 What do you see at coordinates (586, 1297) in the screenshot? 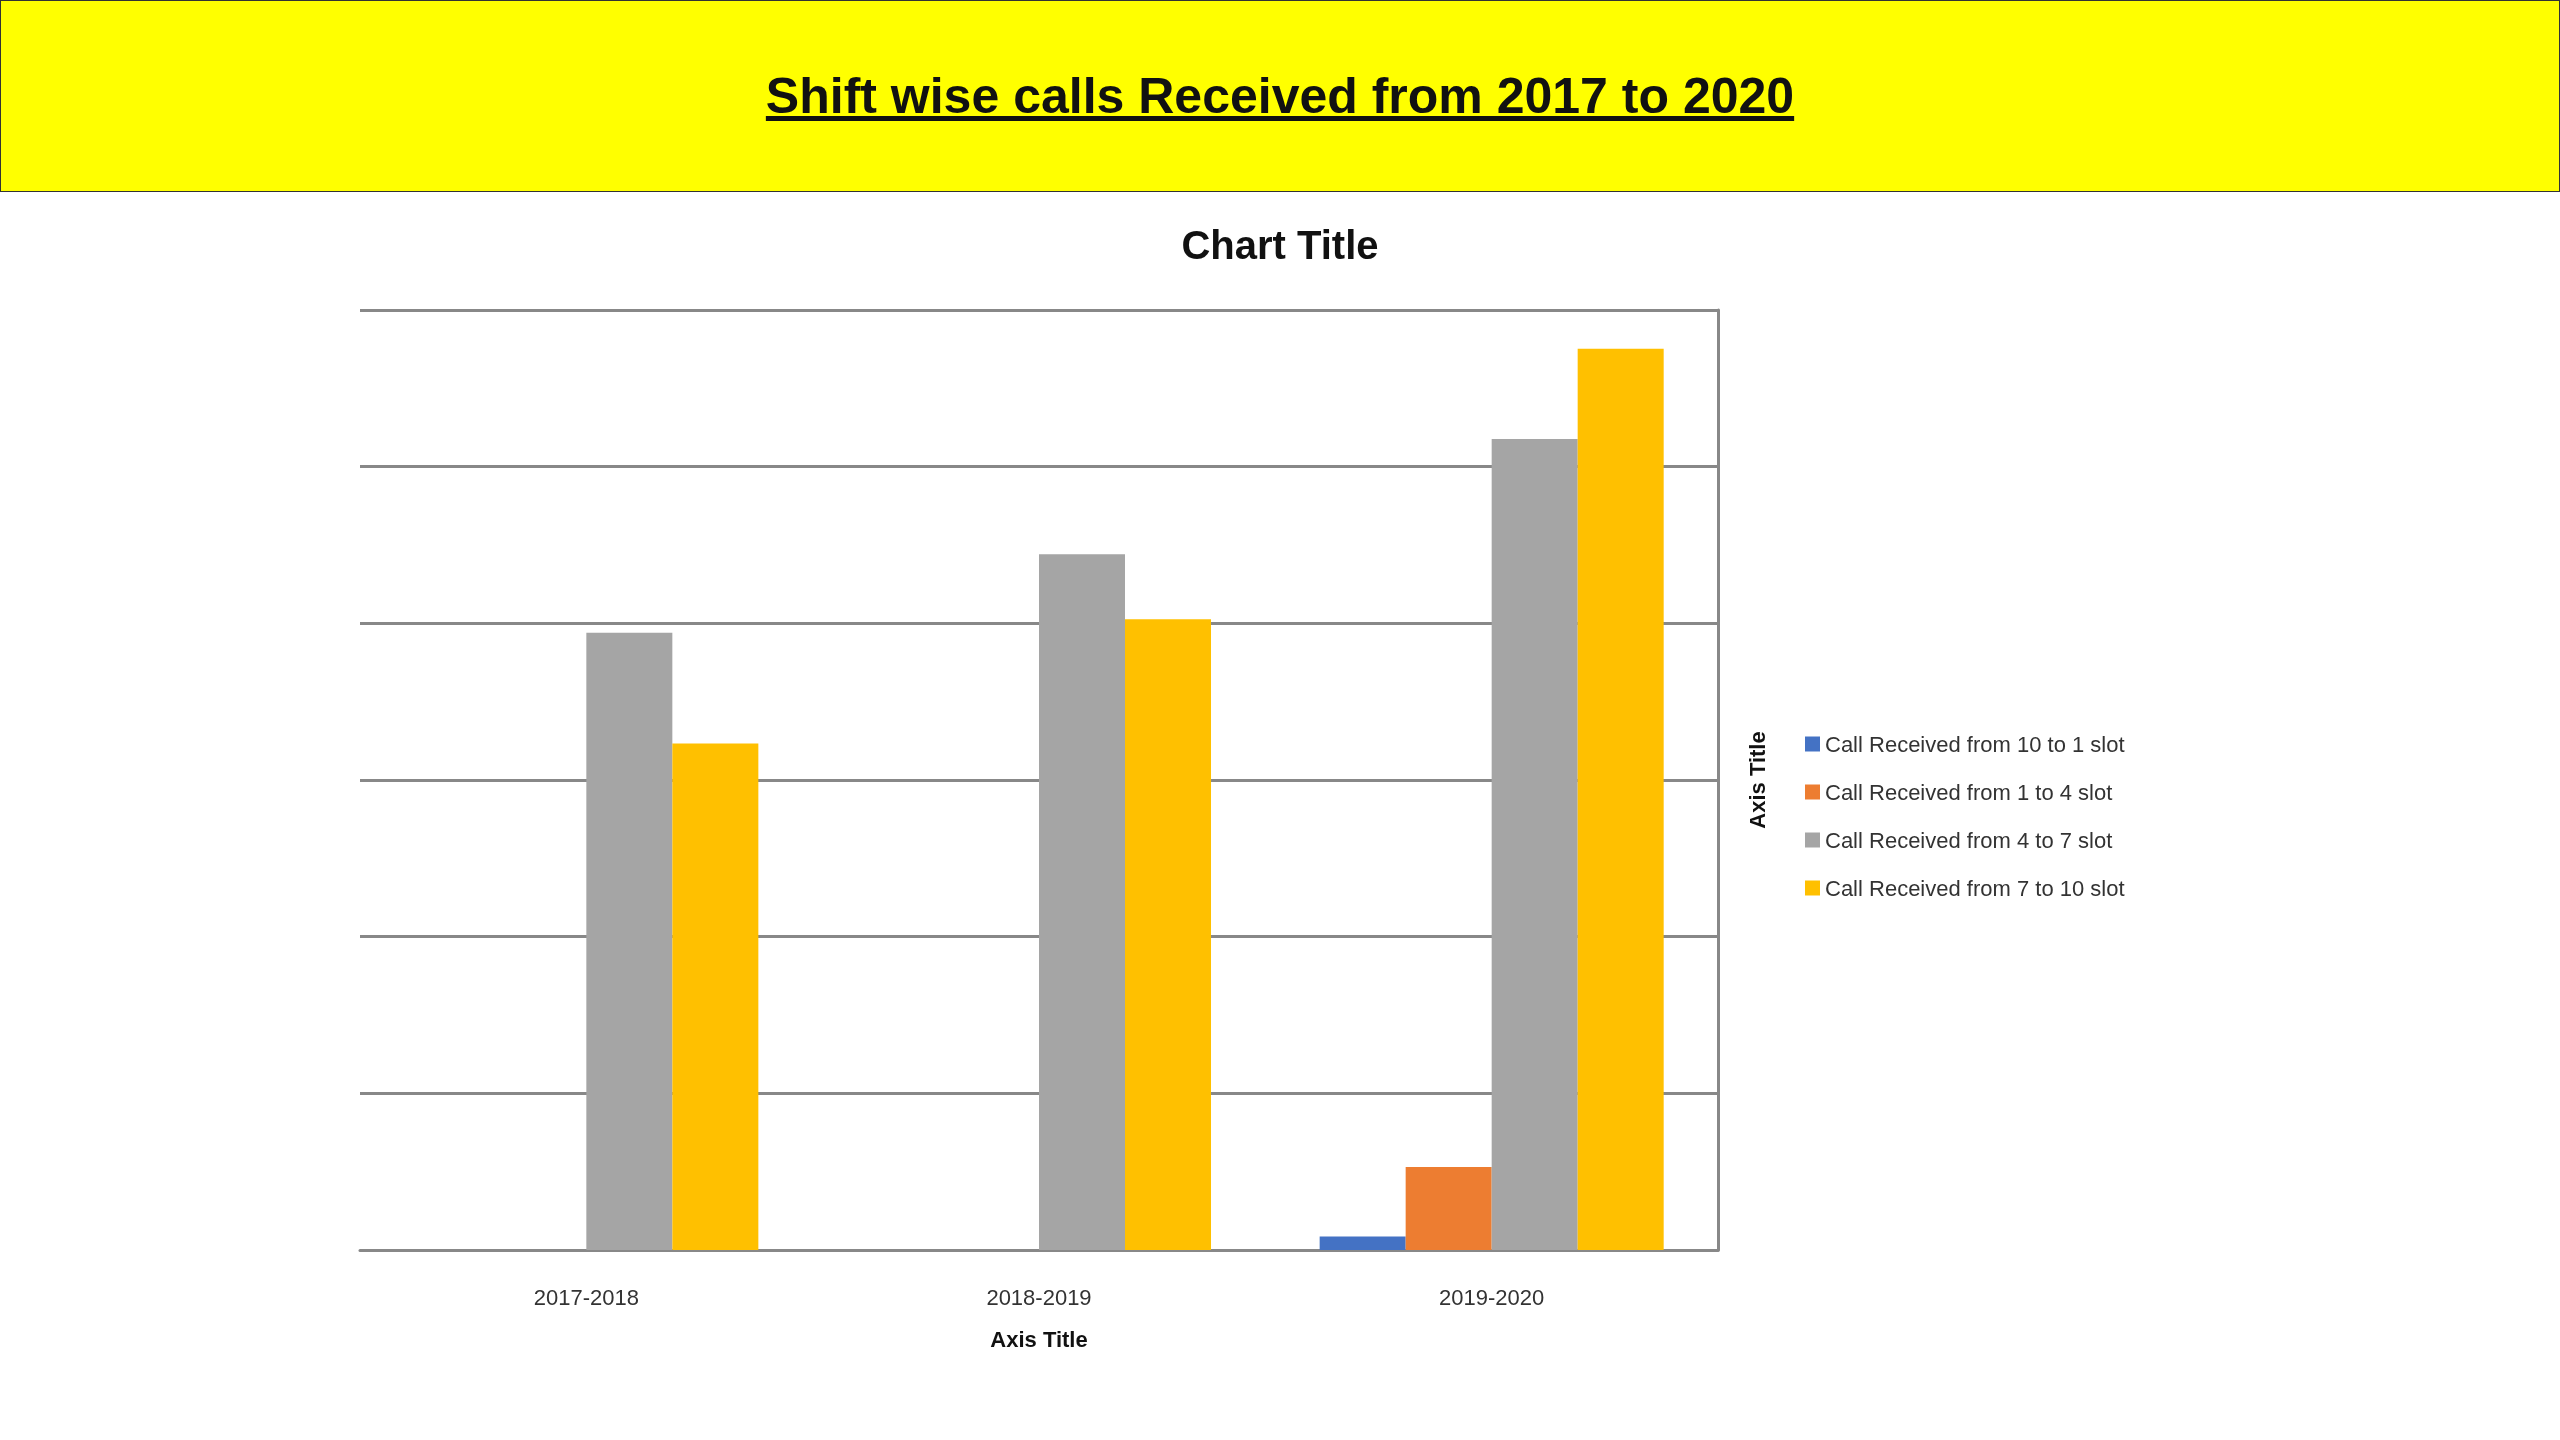
I see `x-tick-label: 2017-2018` at bounding box center [586, 1297].